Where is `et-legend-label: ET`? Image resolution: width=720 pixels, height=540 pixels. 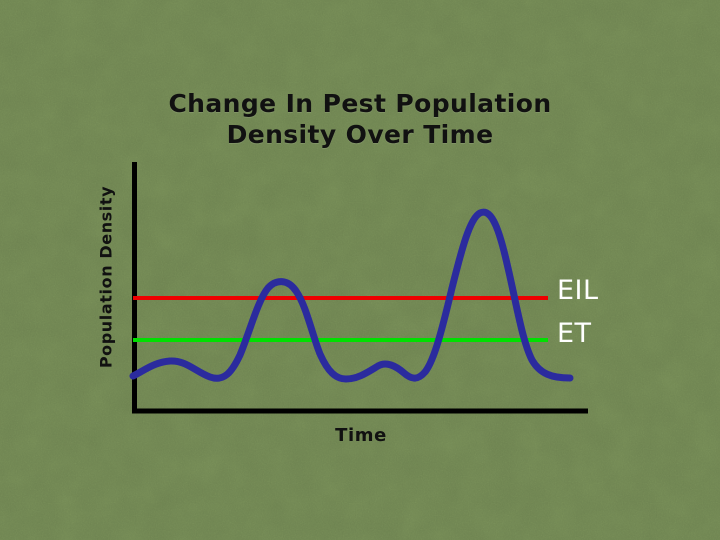 et-legend-label: ET is located at coordinates (574, 333).